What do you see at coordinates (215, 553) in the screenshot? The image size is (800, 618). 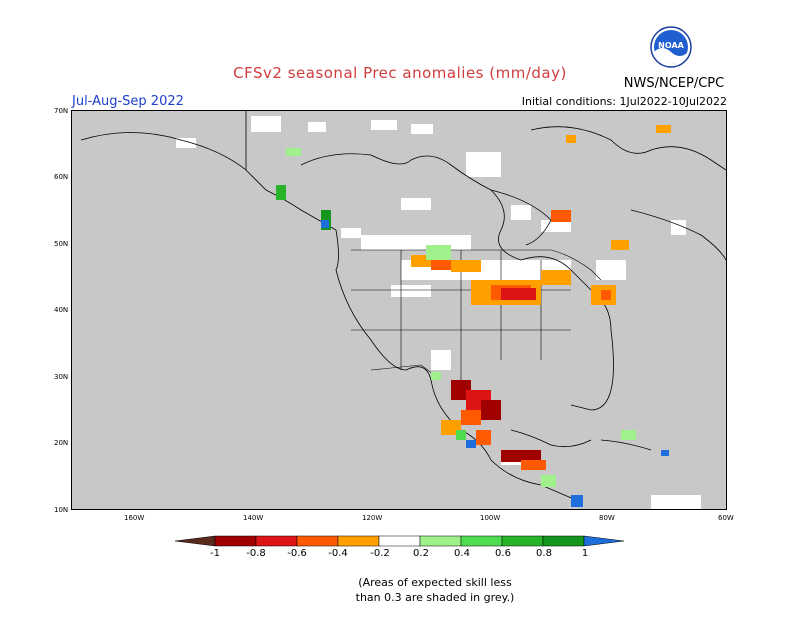 I see `colorbar-label: -1` at bounding box center [215, 553].